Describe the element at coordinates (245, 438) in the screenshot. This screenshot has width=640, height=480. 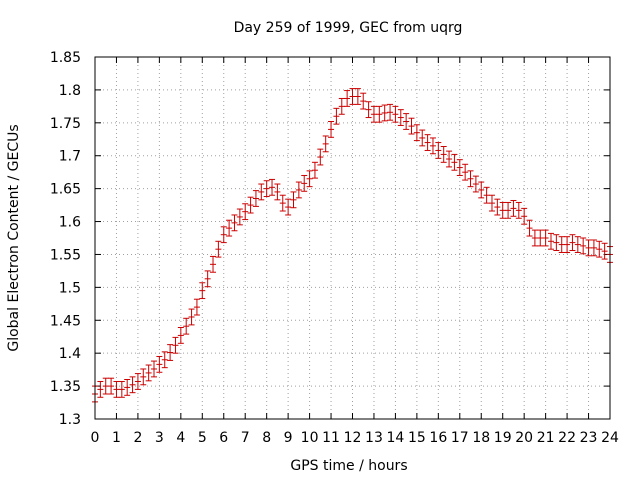
I see `x-tick-label: 7` at that location.